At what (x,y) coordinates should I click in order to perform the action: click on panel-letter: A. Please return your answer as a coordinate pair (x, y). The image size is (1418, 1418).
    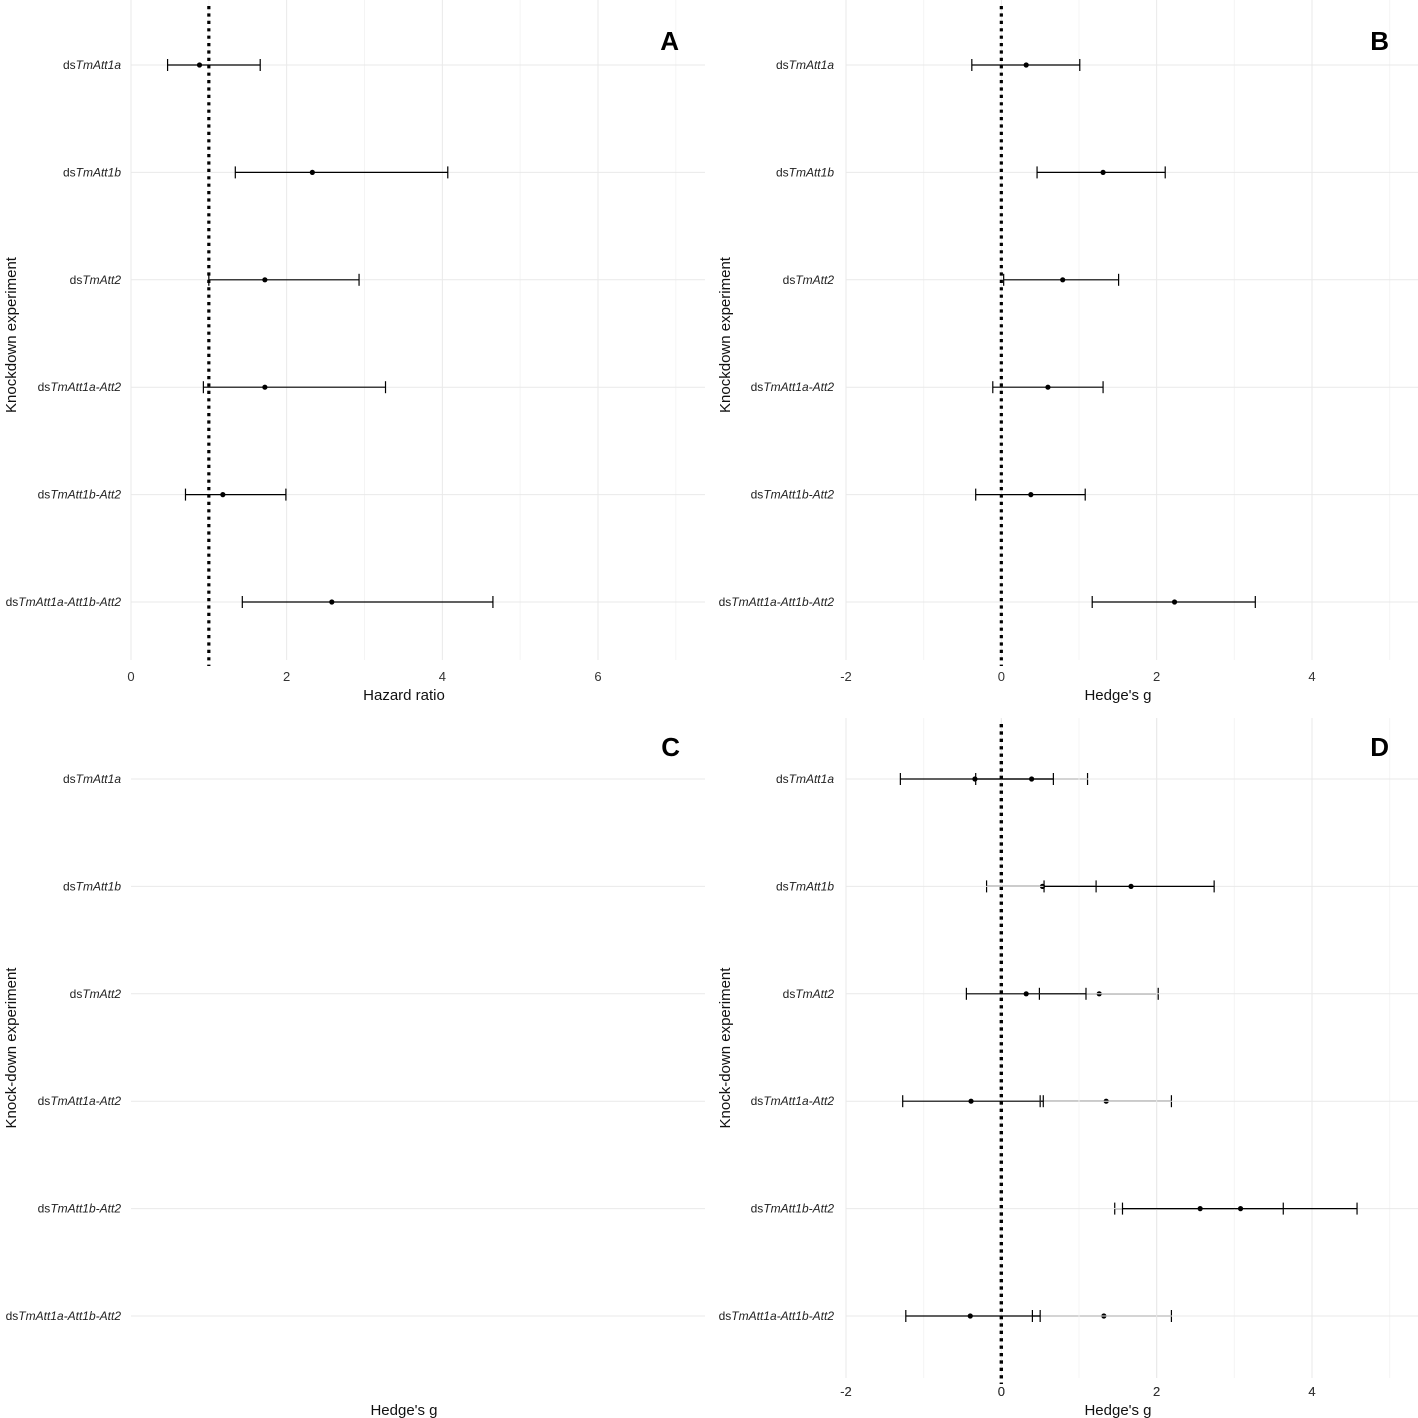
    Looking at the image, I should click on (669, 41).